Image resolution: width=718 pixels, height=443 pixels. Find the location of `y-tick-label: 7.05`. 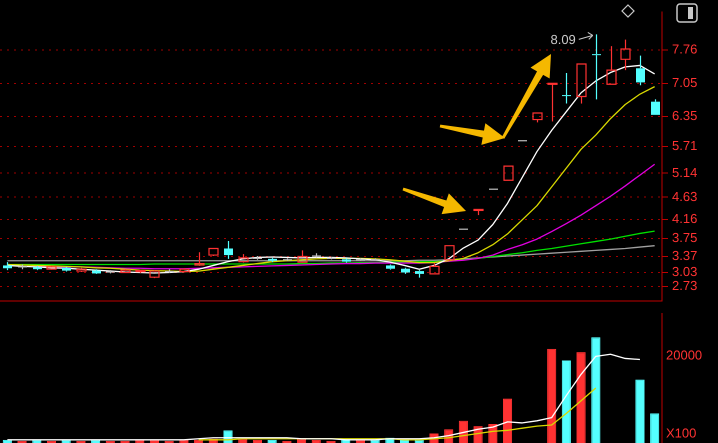

y-tick-label: 7.05 is located at coordinates (685, 82).